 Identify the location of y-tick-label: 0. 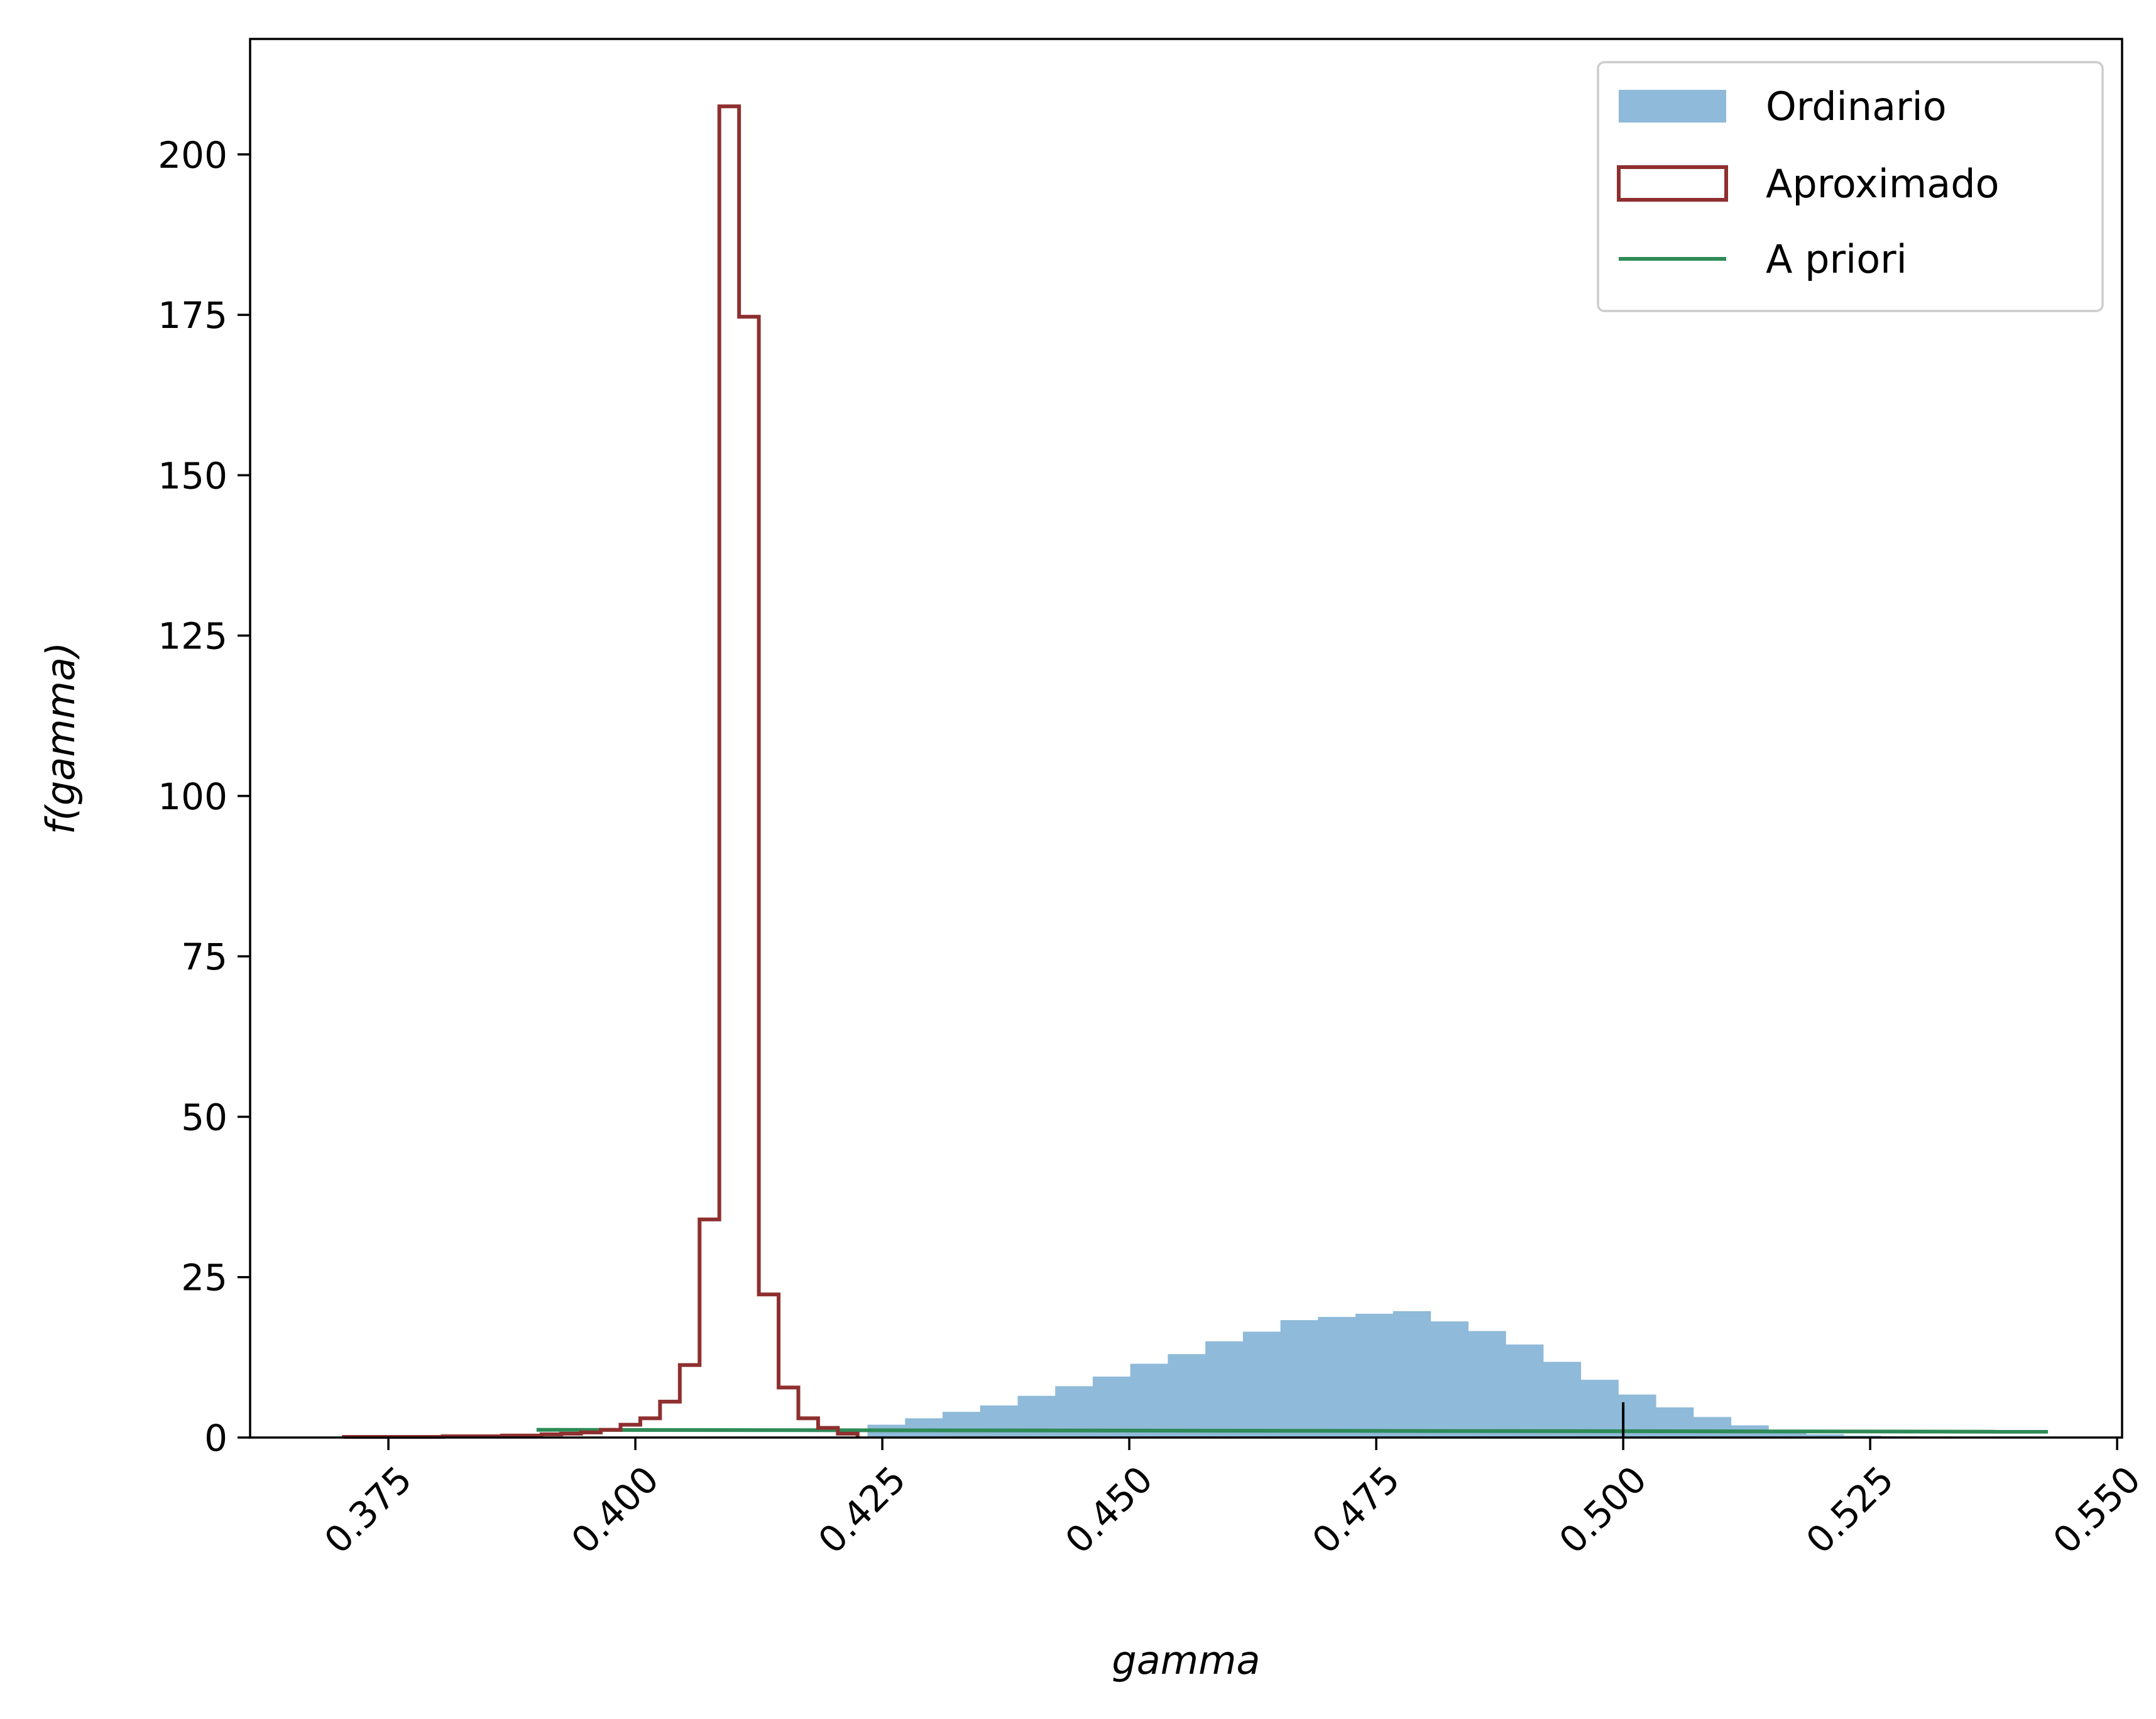
(216, 1438).